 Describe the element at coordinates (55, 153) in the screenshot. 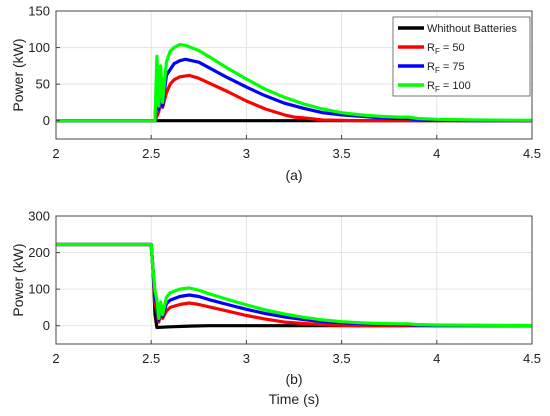

I see `x-tick-label-a-0: 2` at that location.